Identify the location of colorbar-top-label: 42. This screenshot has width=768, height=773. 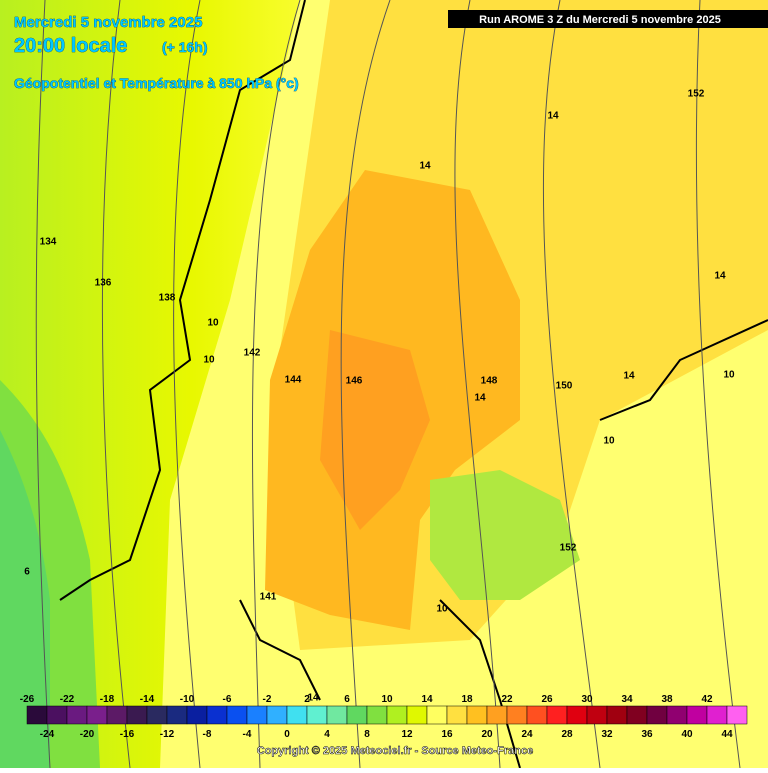
(707, 699).